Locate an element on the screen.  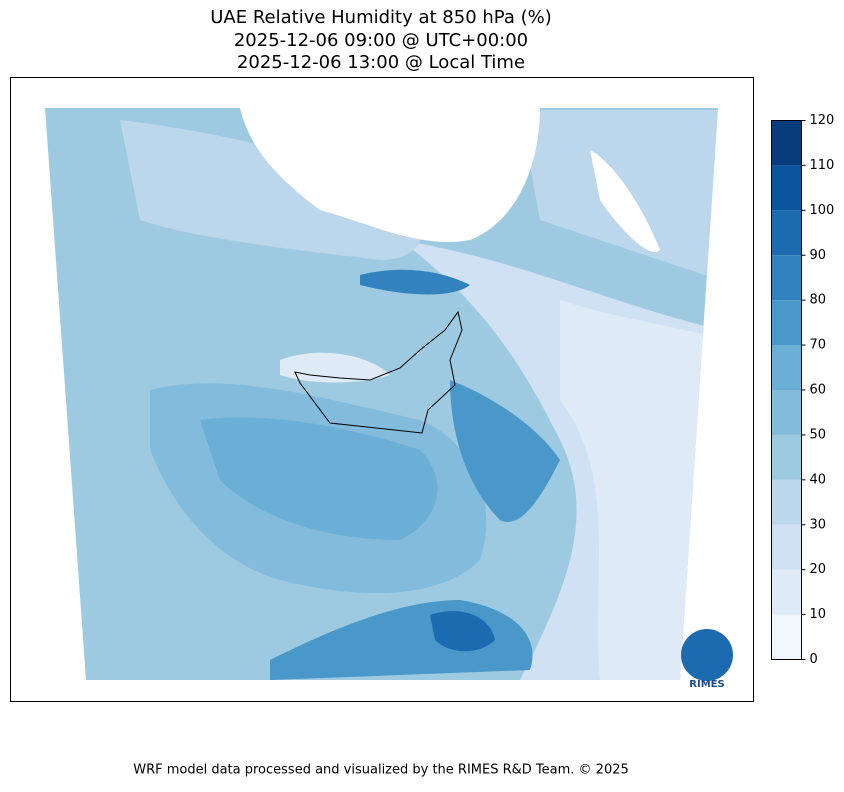
colorbar-frame is located at coordinates (786, 390).